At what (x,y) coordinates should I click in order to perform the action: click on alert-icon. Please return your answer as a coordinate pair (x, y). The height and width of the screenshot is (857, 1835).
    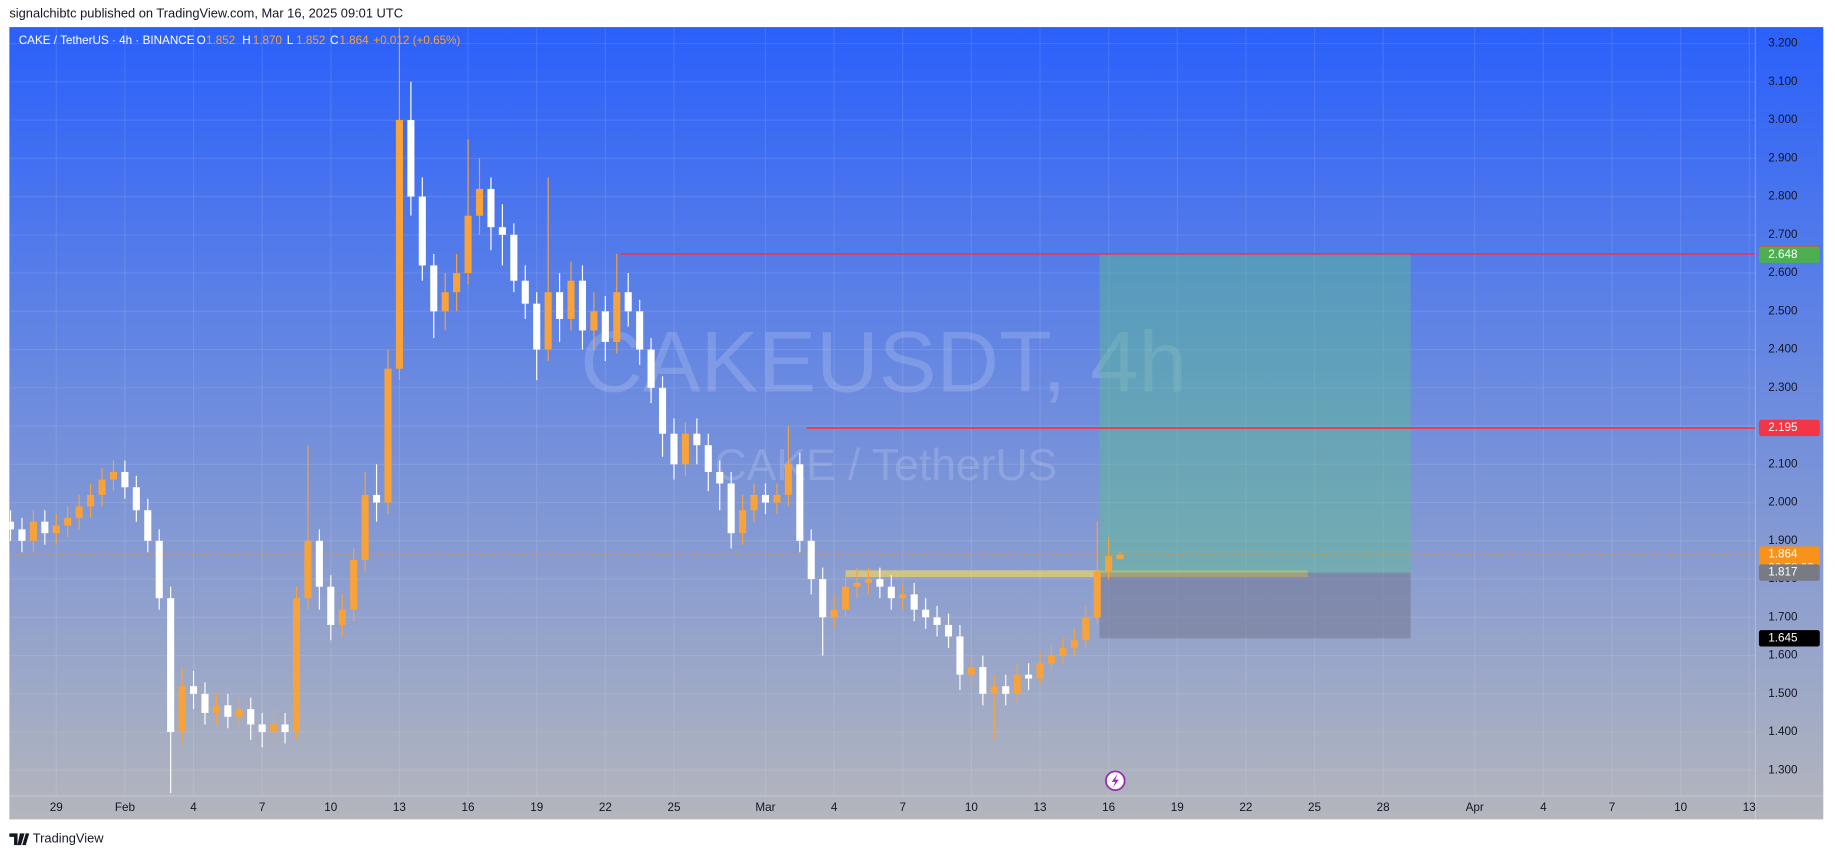
    Looking at the image, I should click on (1115, 780).